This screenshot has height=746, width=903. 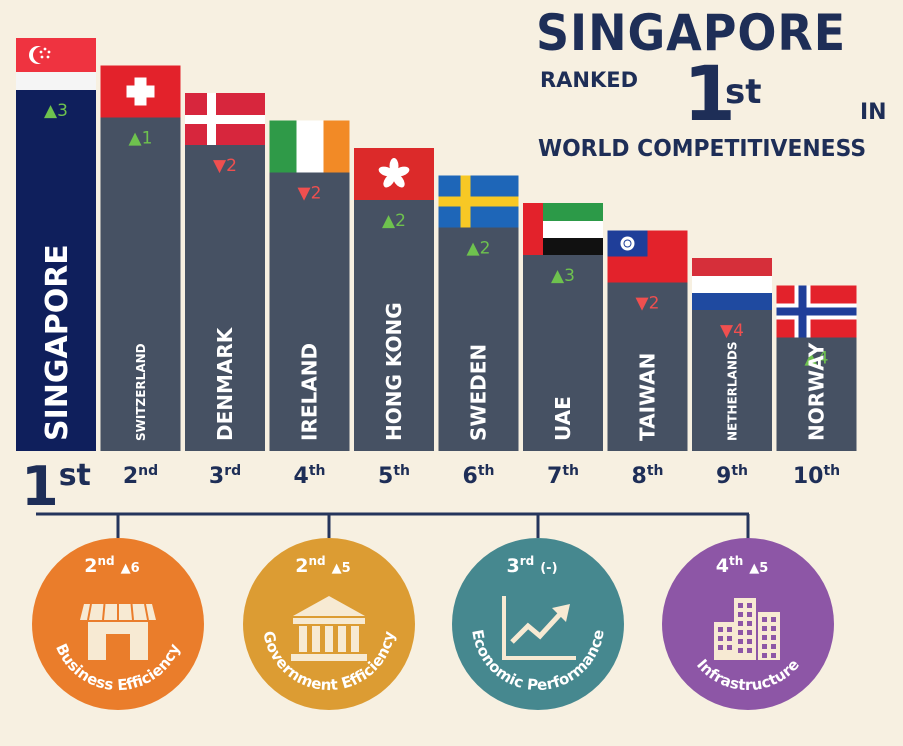 I want to click on bar-netherlands, so click(x=732, y=380).